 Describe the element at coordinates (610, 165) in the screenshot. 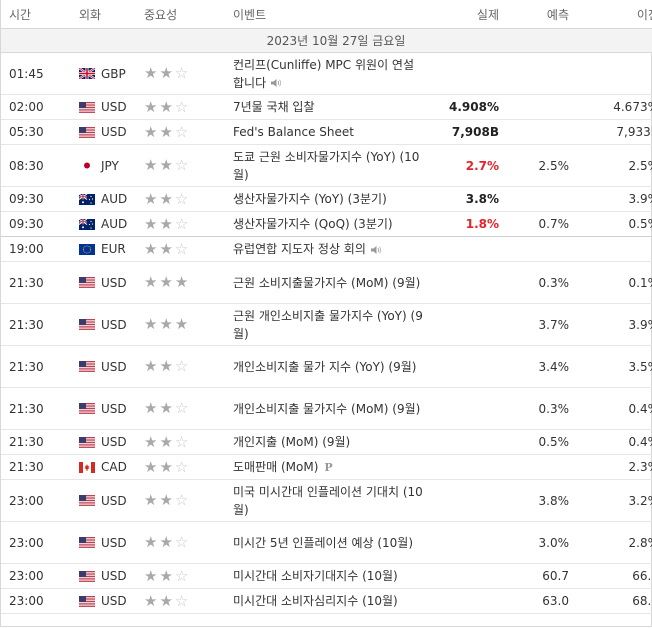

I see `event-previous: 2.5%` at that location.